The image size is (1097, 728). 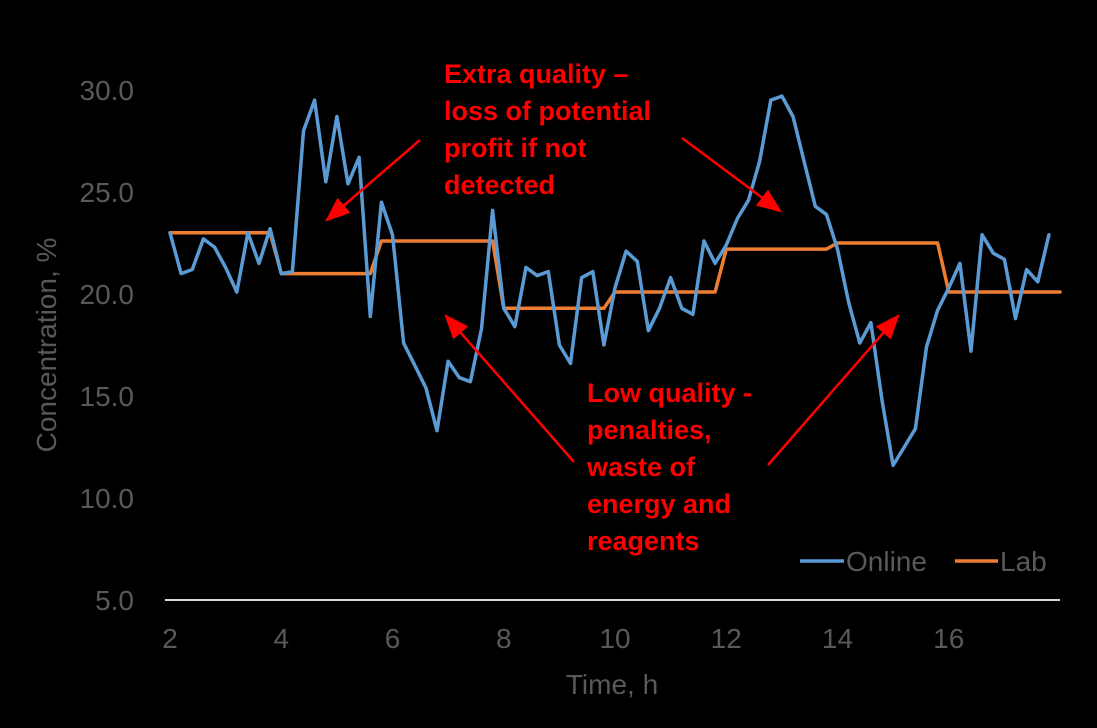 I want to click on y-tick-label: 25.0, so click(x=107, y=192).